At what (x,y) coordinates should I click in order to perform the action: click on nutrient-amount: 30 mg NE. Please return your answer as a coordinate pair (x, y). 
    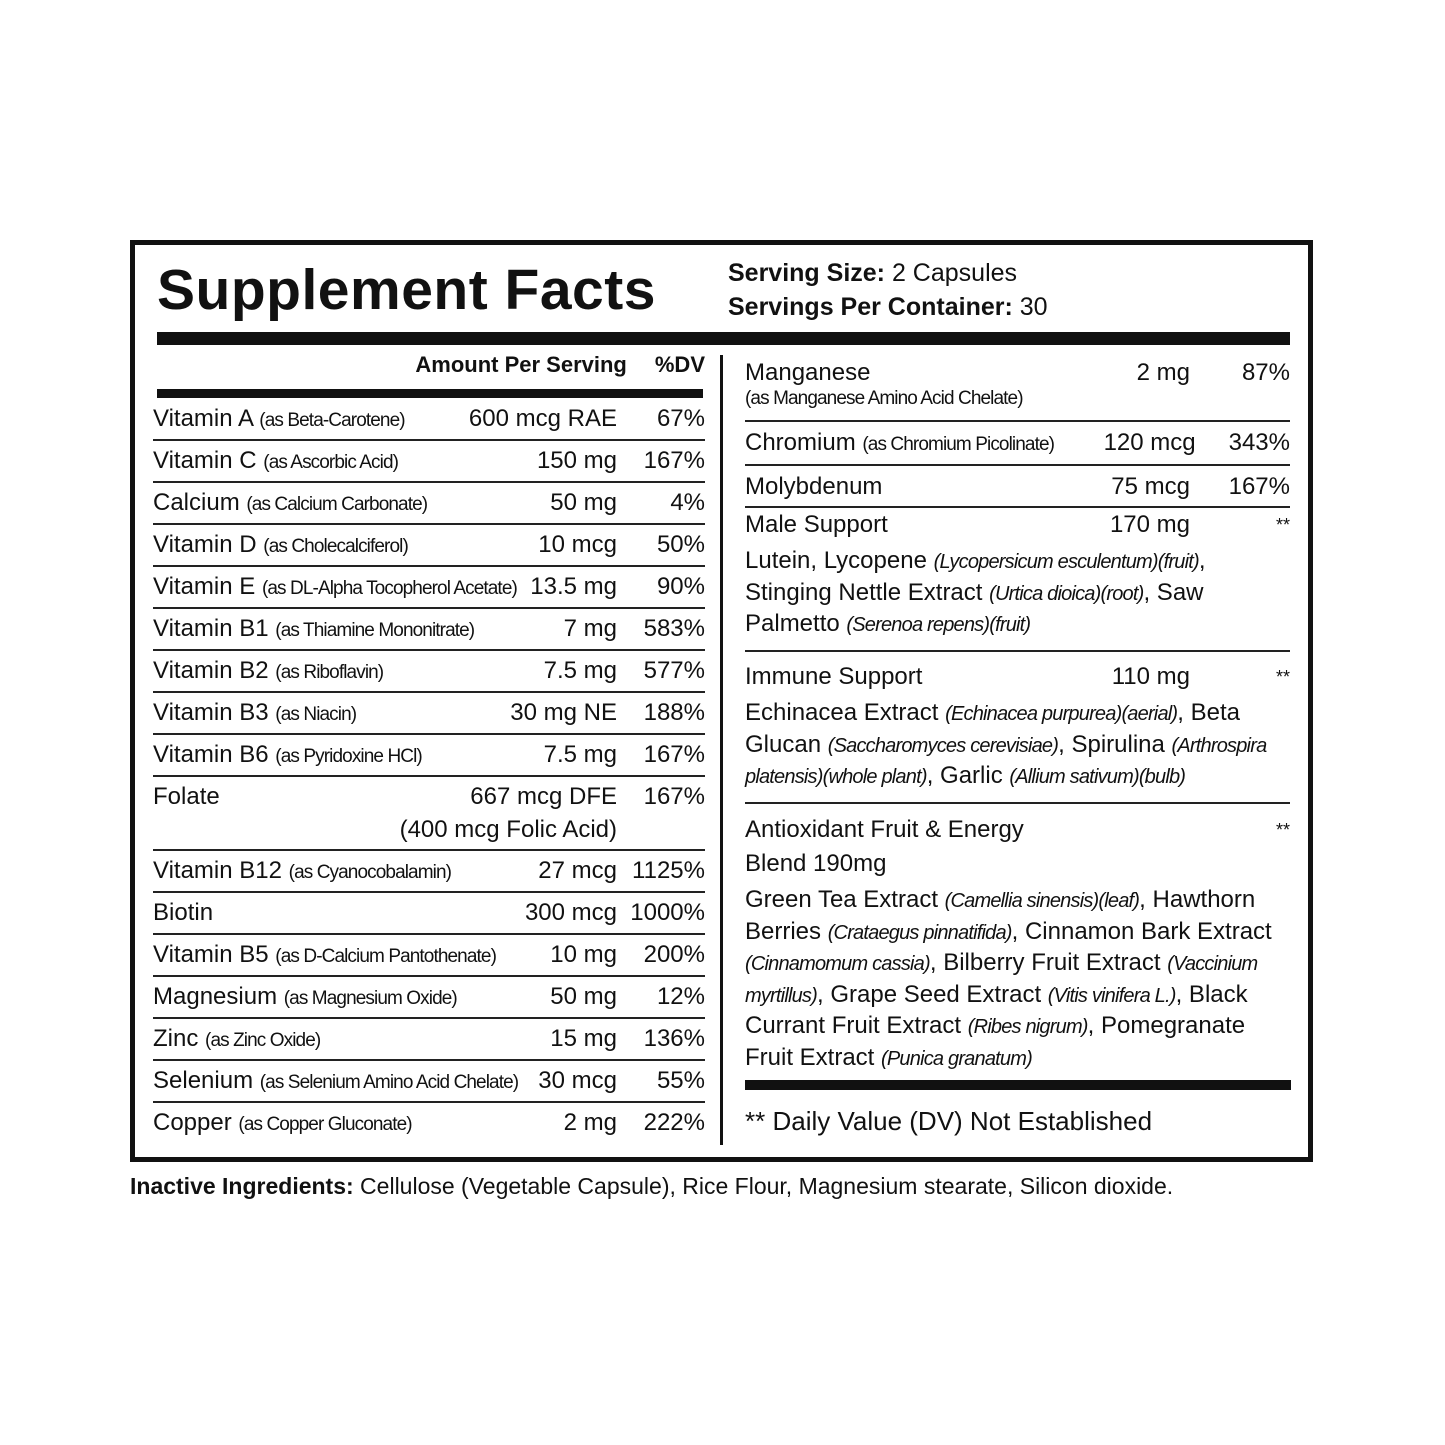
    Looking at the image, I should click on (563, 713).